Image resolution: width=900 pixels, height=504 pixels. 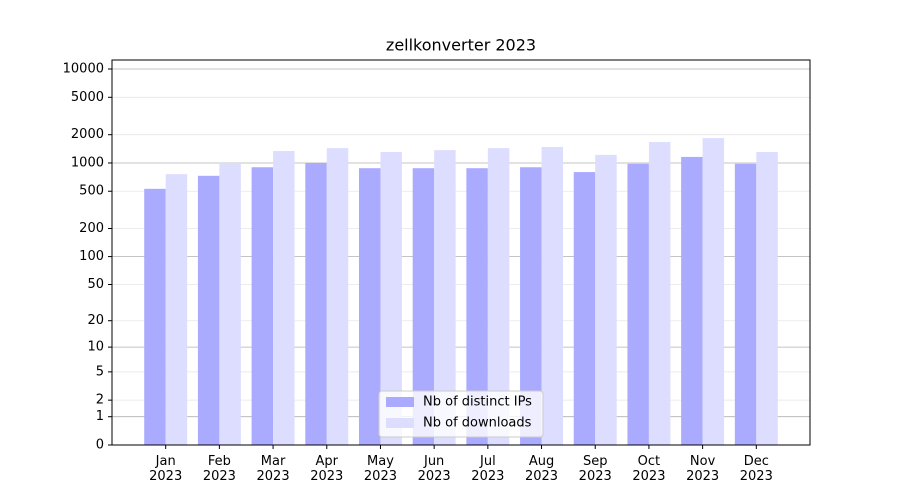 What do you see at coordinates (91, 256) in the screenshot?
I see `y-tick-label: 100` at bounding box center [91, 256].